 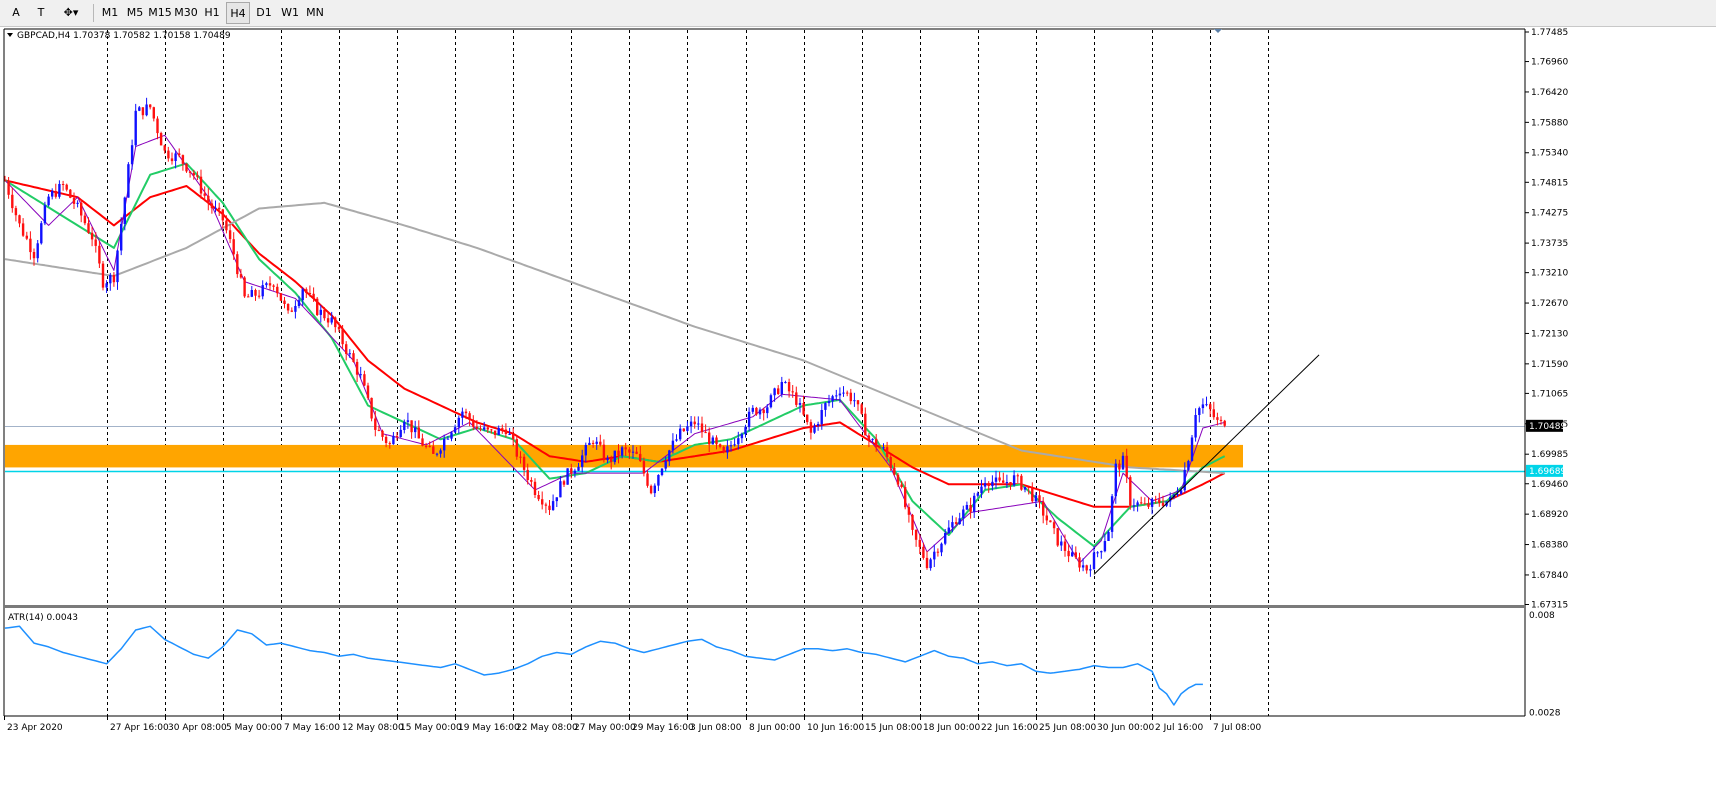 I want to click on time-tick-label: 7 Jul 08:00, so click(x=1237, y=728).